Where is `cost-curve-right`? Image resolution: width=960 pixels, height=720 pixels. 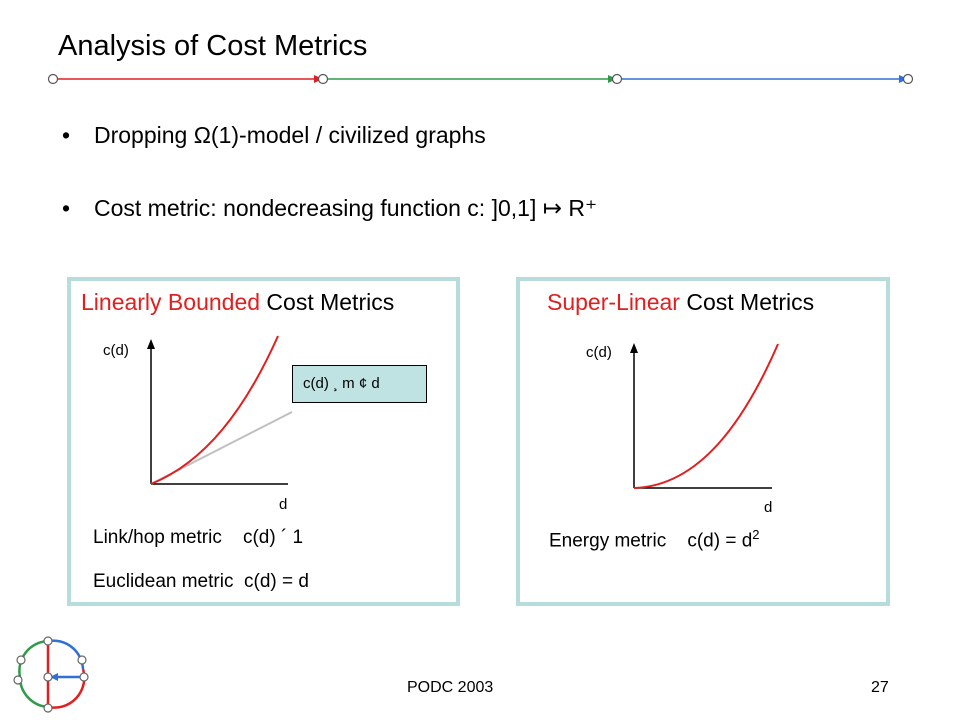
cost-curve-right is located at coordinates (706, 416).